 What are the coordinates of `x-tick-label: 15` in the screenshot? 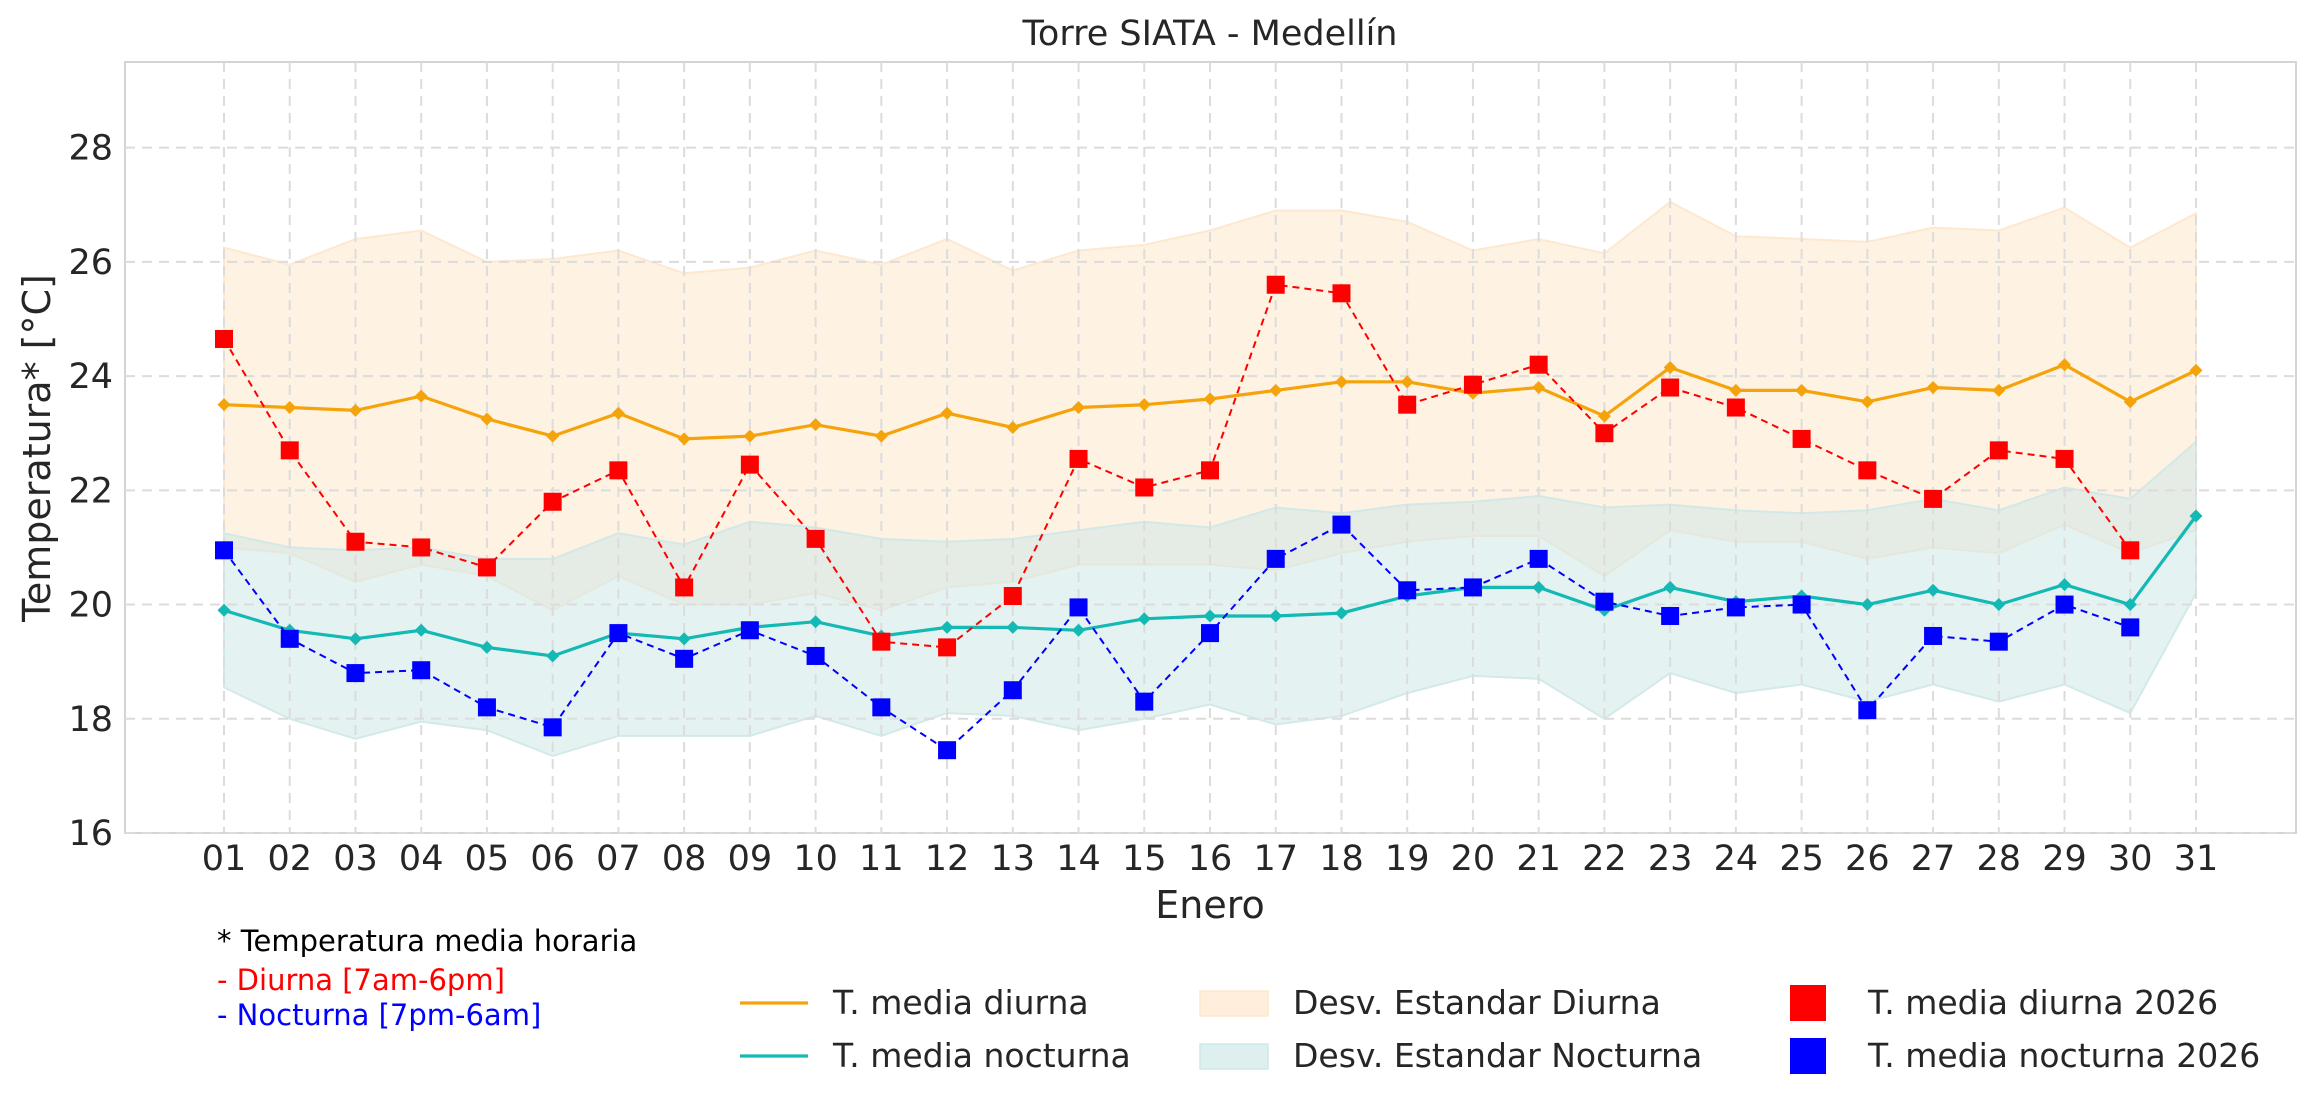 It's located at (1144, 859).